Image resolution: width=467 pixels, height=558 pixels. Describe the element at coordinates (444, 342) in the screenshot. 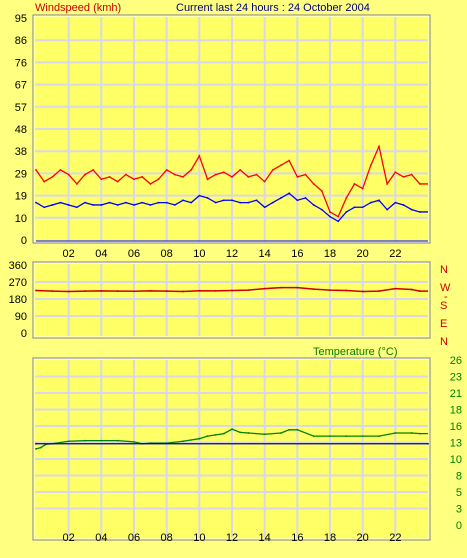

I see `compass-label: N` at that location.